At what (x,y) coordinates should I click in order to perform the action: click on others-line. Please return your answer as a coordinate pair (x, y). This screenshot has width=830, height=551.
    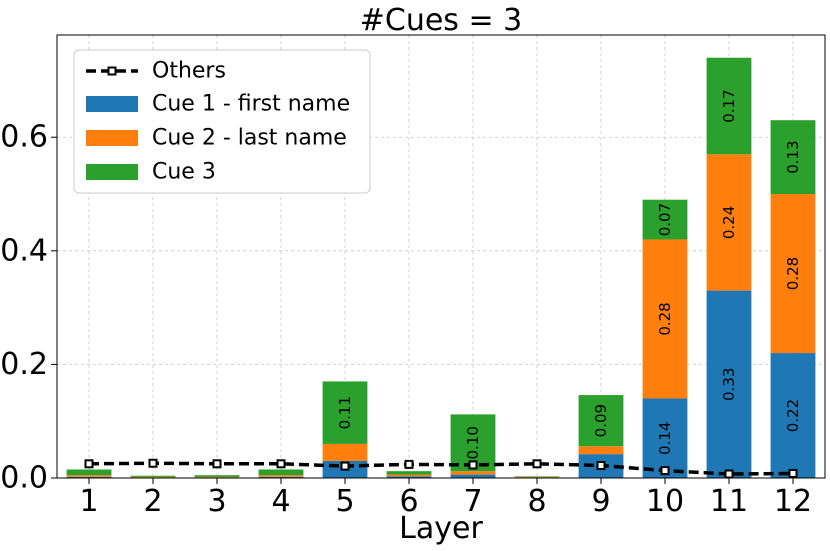
    Looking at the image, I should click on (441, 468).